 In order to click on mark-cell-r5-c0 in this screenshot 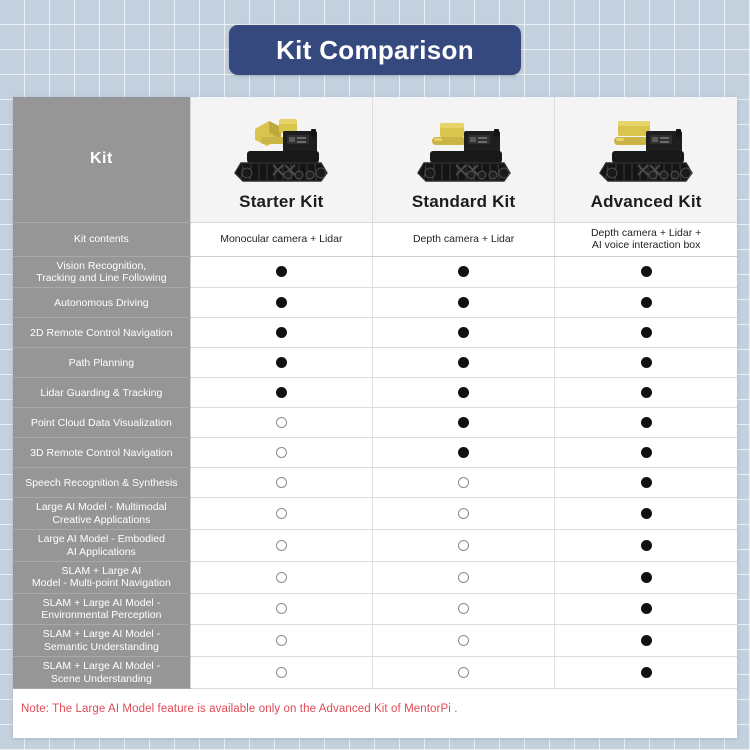, I will do `click(281, 423)`.